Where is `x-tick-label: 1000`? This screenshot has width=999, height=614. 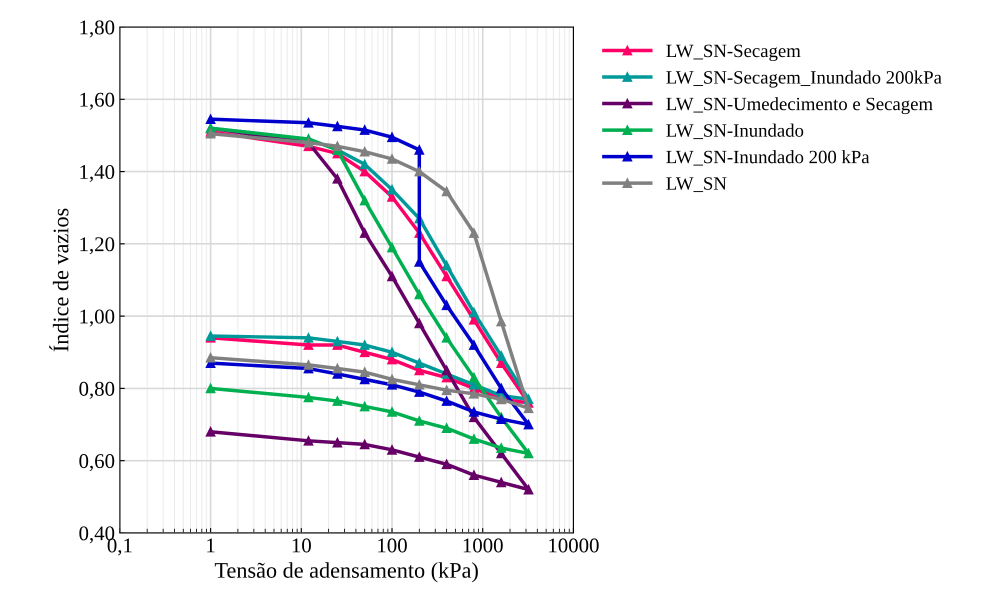 x-tick-label: 1000 is located at coordinates (483, 545).